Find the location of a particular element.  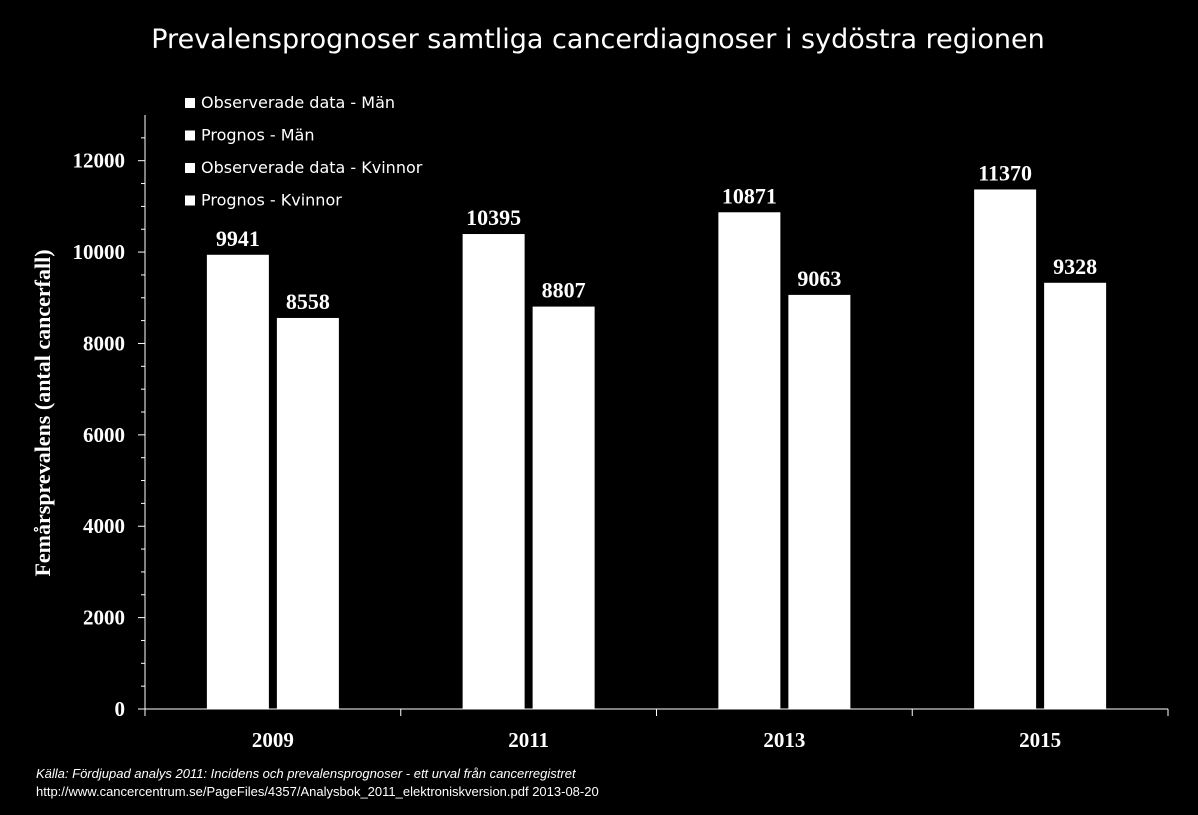

legend-label: Observerade data - Kvinnor is located at coordinates (312, 167).